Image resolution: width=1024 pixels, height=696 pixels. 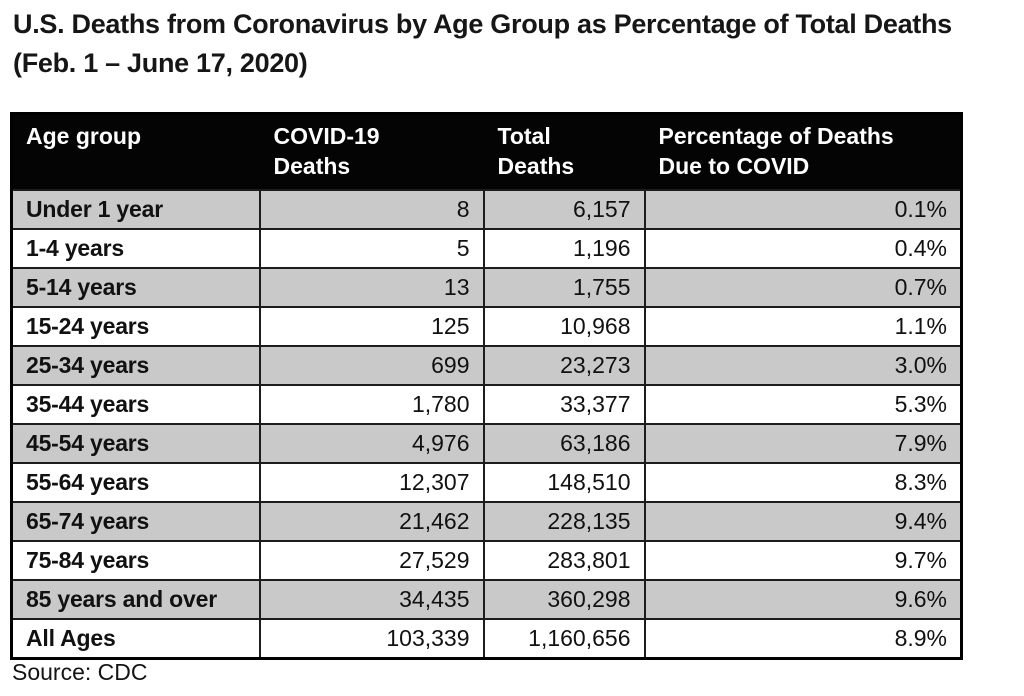 I want to click on table-row: 35-44 years 1,780 33,377 5.3%, so click(x=486, y=404).